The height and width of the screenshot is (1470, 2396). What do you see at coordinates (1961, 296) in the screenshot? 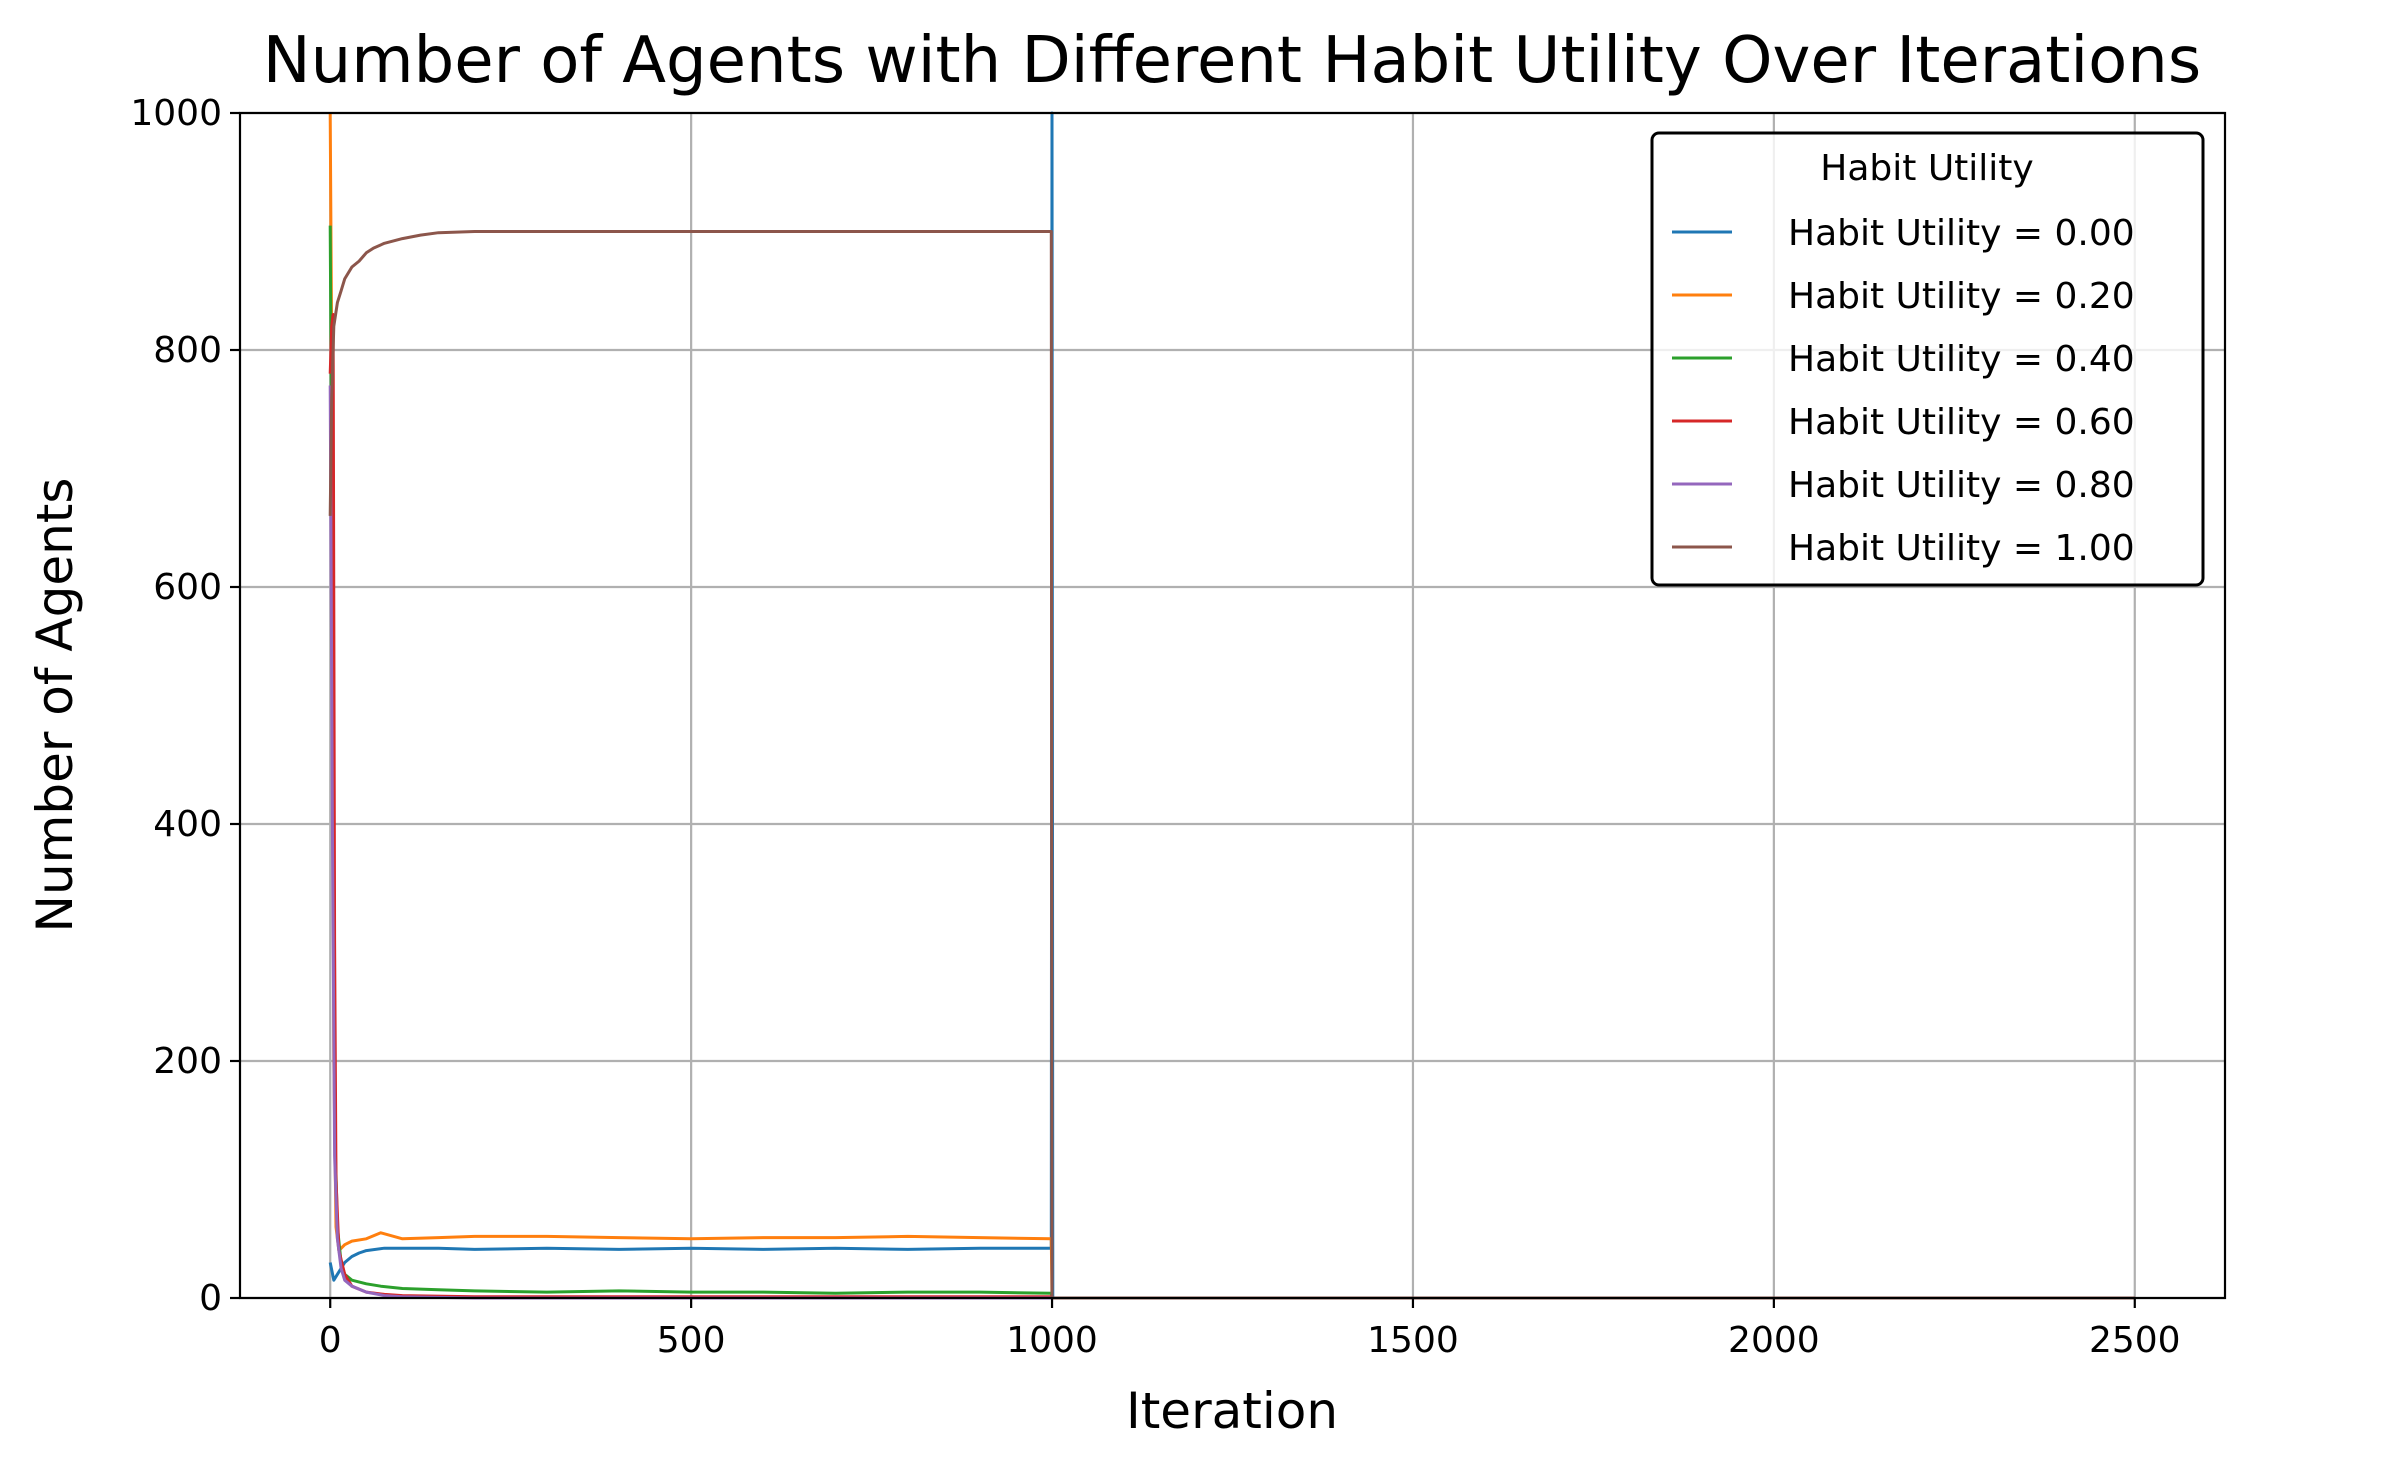
I see `legend-label-1: Habit Utility = 0.20` at bounding box center [1961, 296].